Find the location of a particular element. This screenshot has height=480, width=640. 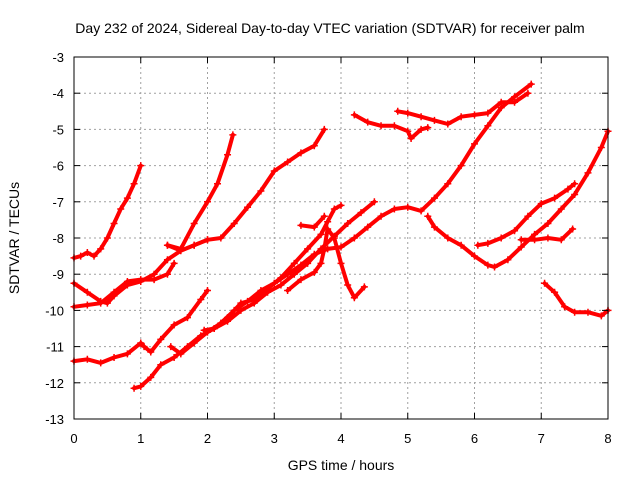

x-tick-label: 5 is located at coordinates (407, 438).